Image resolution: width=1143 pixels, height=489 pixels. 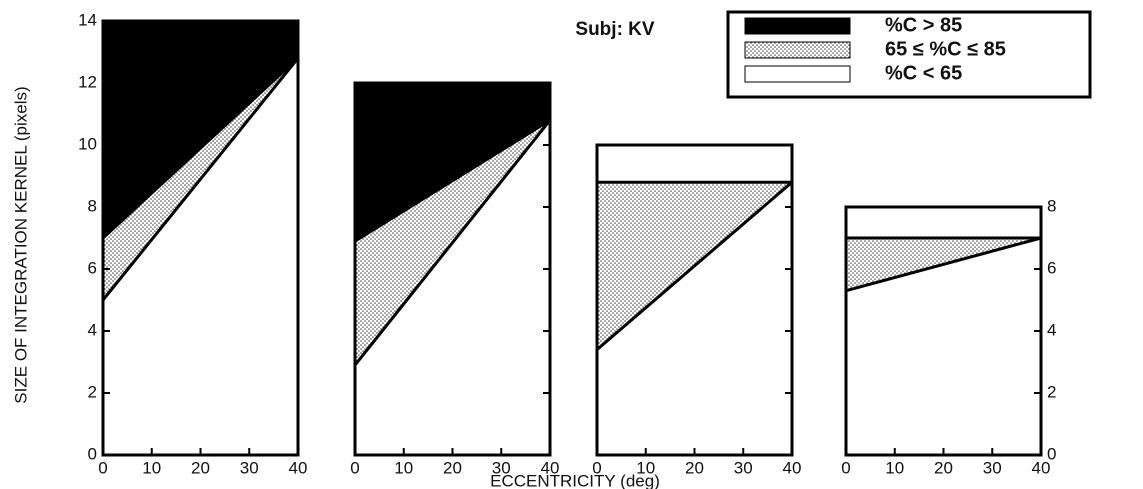 I want to click on title: Subj: KV, so click(x=614, y=29).